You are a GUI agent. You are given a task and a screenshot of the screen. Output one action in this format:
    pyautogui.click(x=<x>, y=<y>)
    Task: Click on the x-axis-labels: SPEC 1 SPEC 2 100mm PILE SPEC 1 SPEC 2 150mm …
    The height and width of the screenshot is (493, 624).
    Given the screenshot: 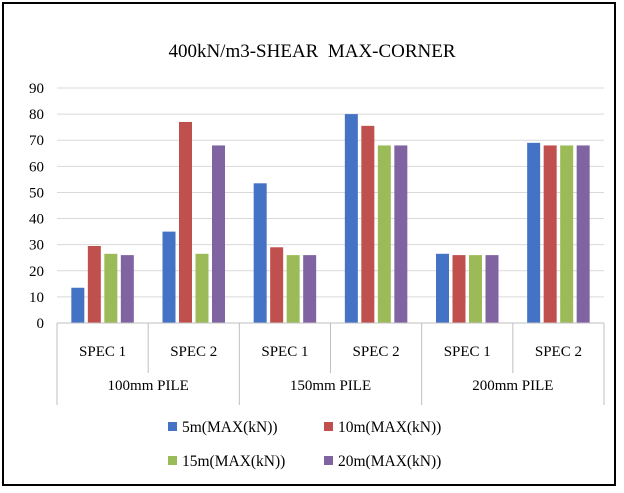 What is the action you would take?
    pyautogui.click(x=330, y=369)
    